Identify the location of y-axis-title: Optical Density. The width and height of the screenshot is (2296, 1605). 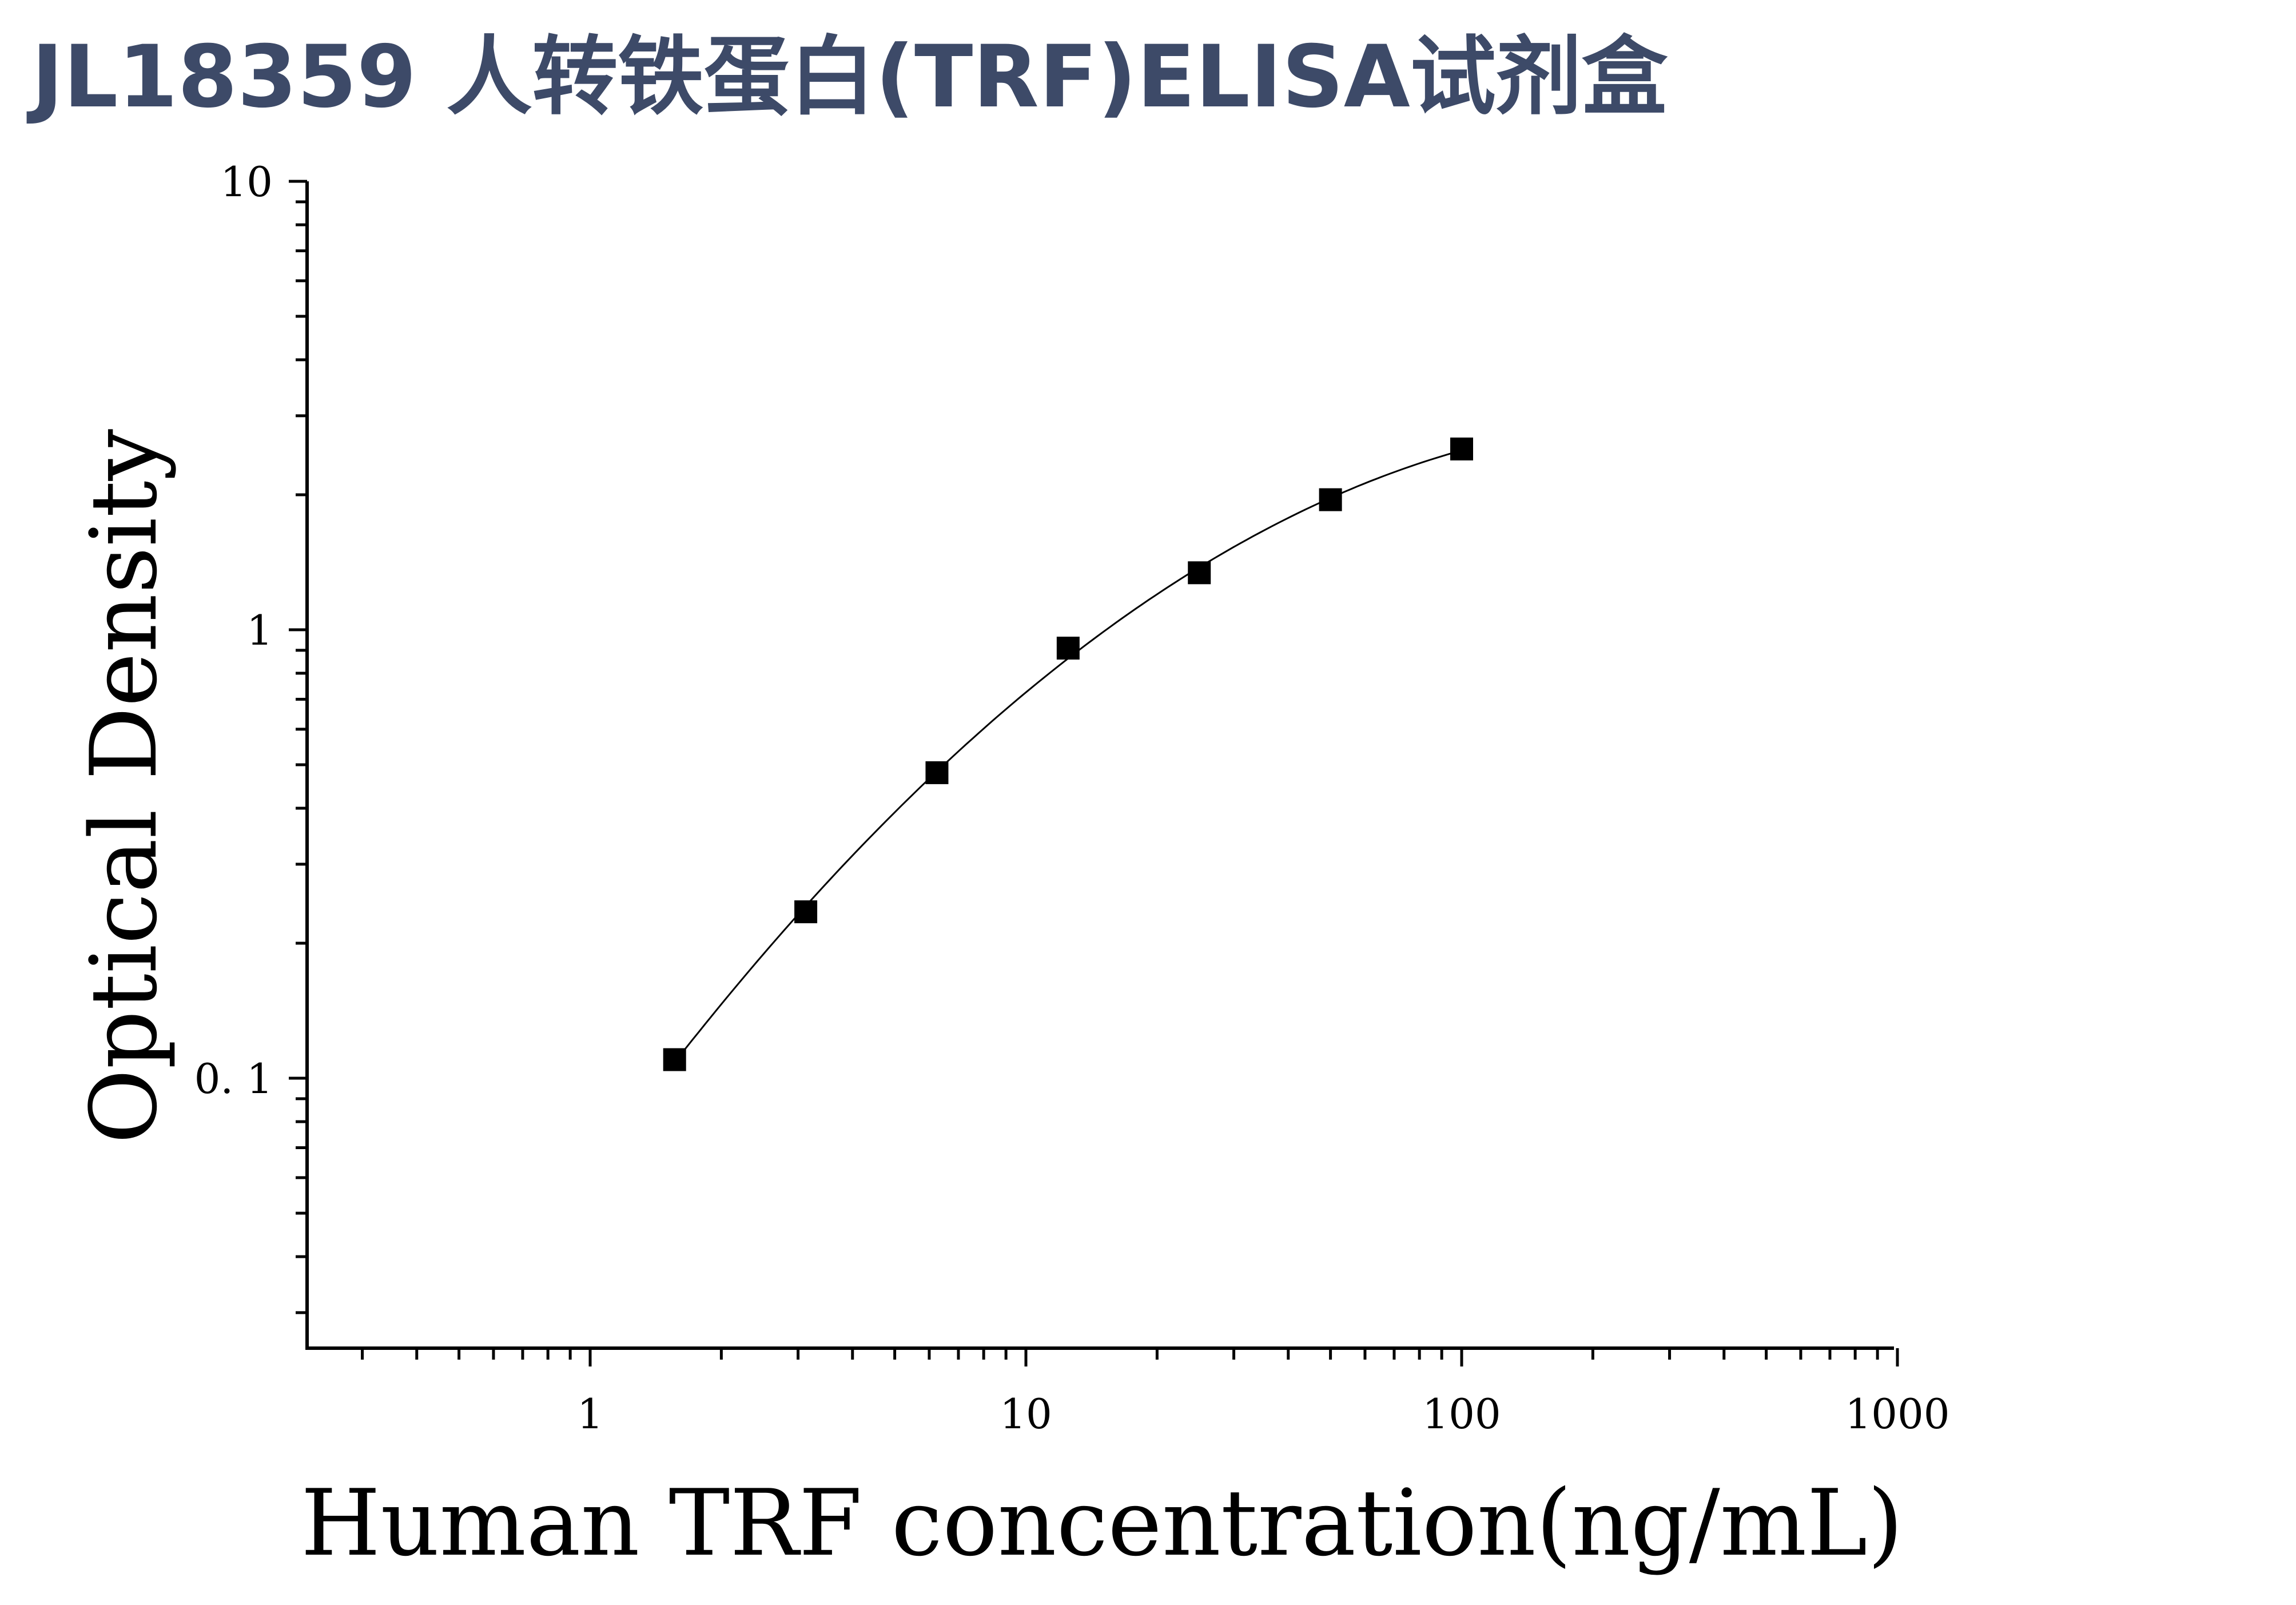
(123, 786).